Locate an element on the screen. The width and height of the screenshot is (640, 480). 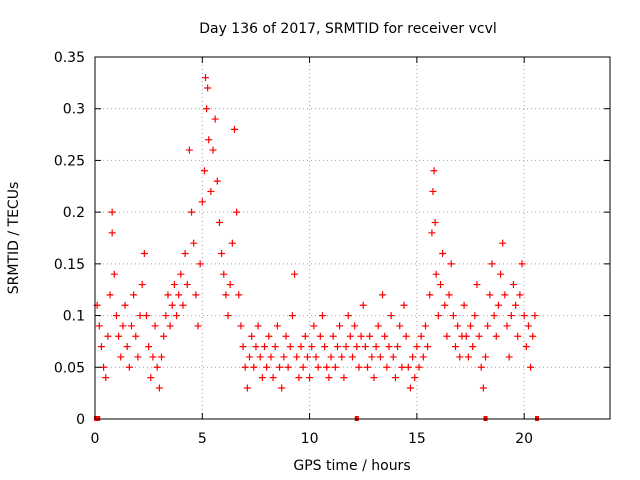
y-tick-label: 0 is located at coordinates (80, 420).